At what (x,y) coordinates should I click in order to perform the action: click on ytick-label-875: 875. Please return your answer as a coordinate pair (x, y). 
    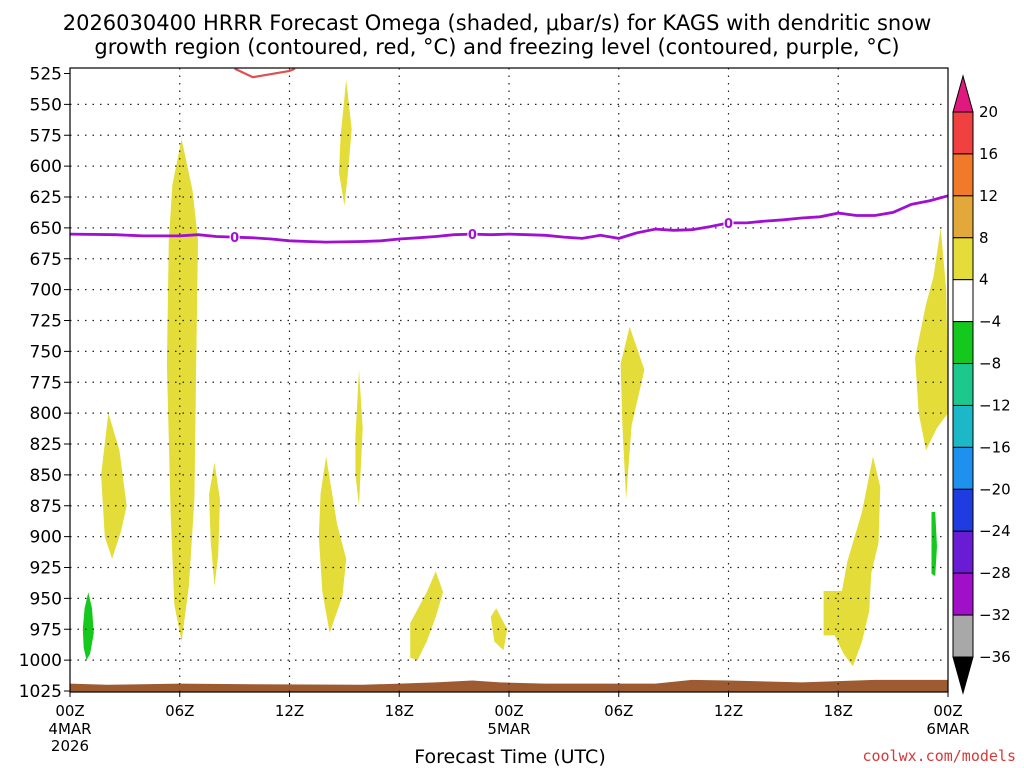
    Looking at the image, I should click on (46, 507).